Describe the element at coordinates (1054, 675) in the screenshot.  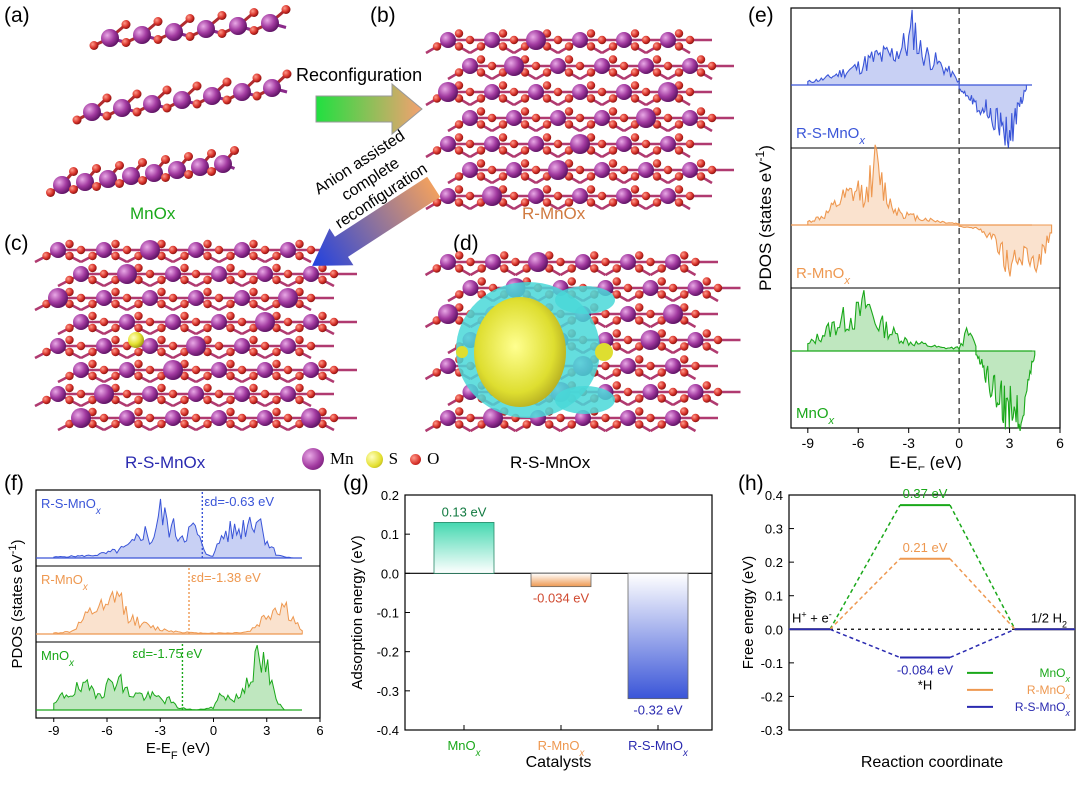
I see `legend-label: MnOx` at that location.